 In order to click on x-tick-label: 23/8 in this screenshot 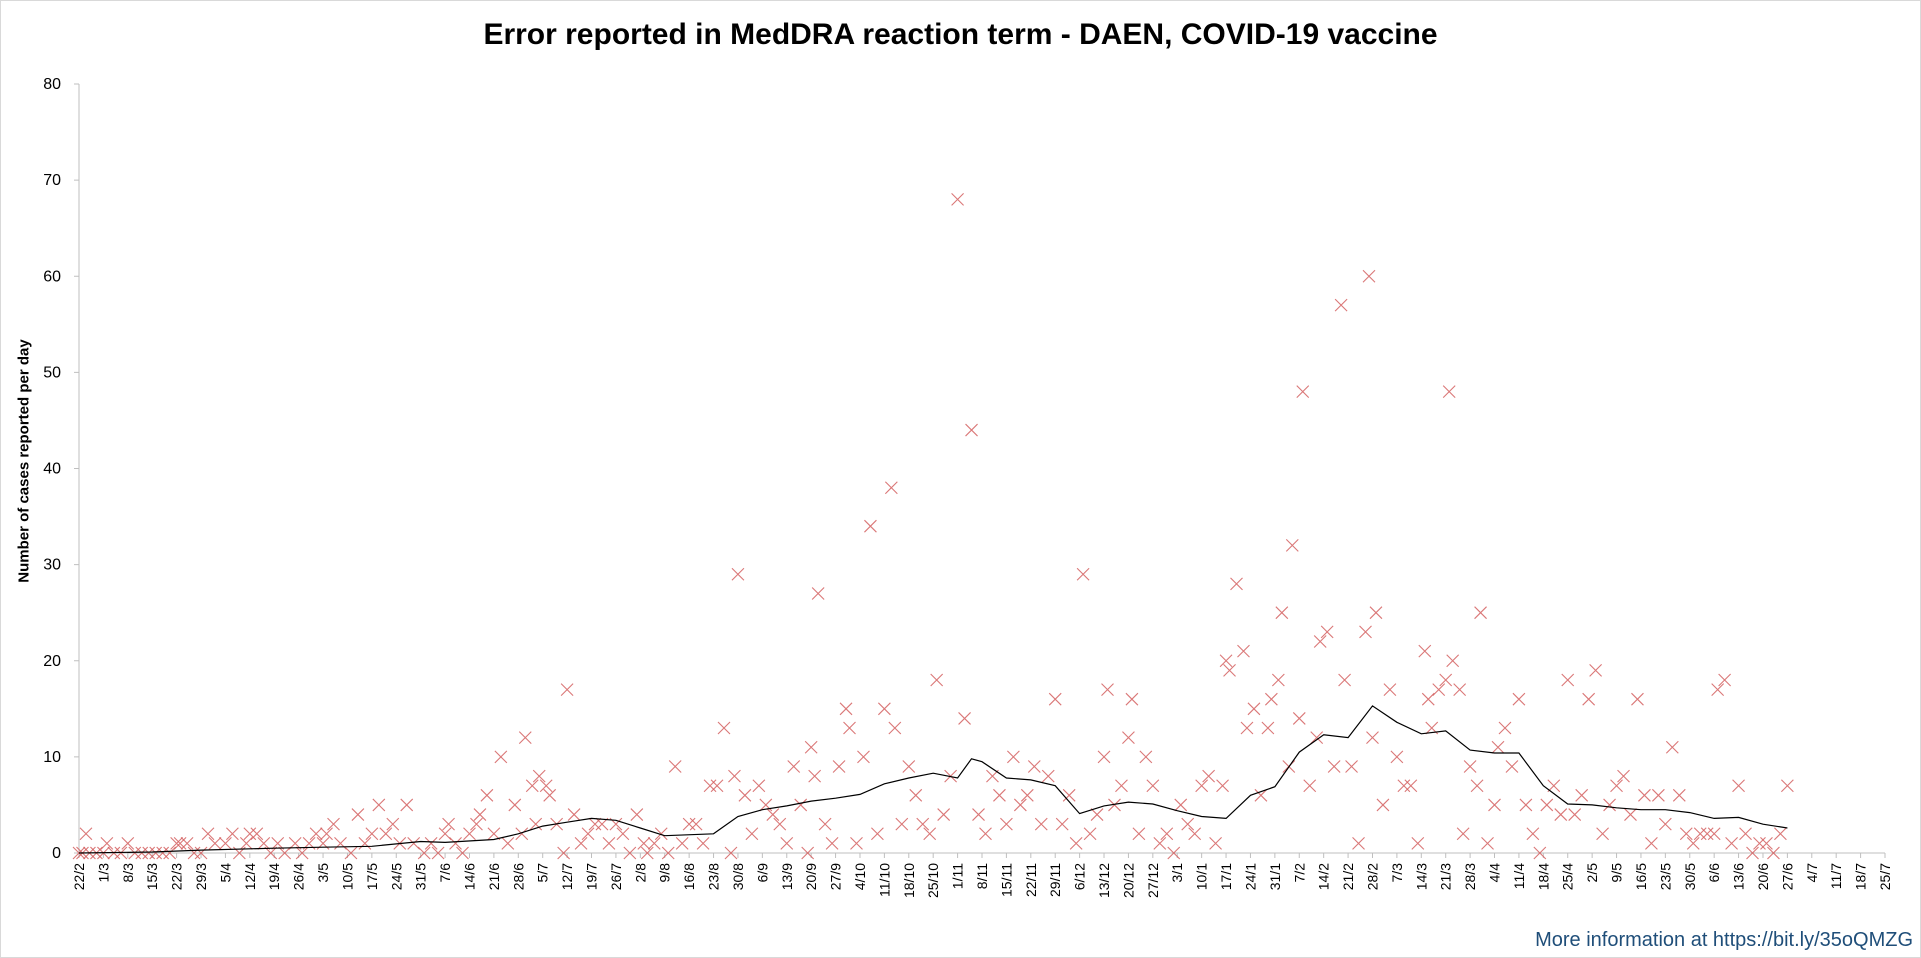, I will do `click(714, 876)`.